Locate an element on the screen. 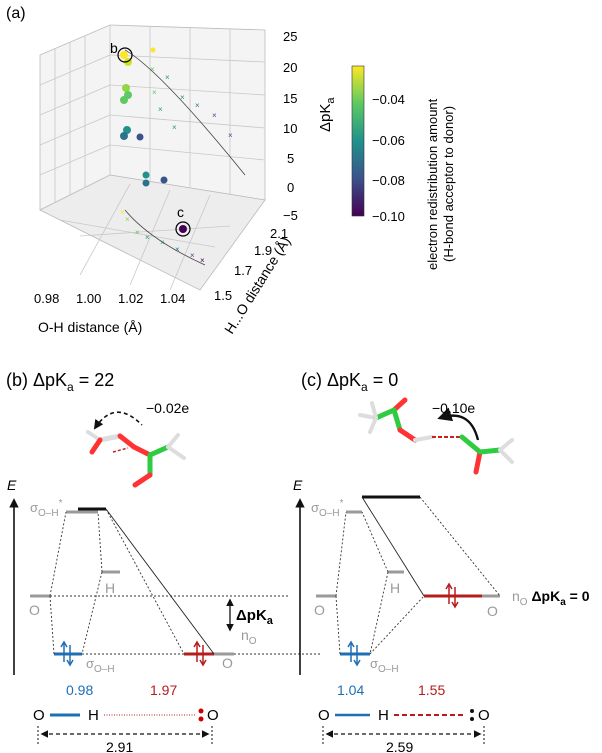 Image resolution: width=602 pixels, height=753 pixels. H-level-b: H is located at coordinates (110, 588).